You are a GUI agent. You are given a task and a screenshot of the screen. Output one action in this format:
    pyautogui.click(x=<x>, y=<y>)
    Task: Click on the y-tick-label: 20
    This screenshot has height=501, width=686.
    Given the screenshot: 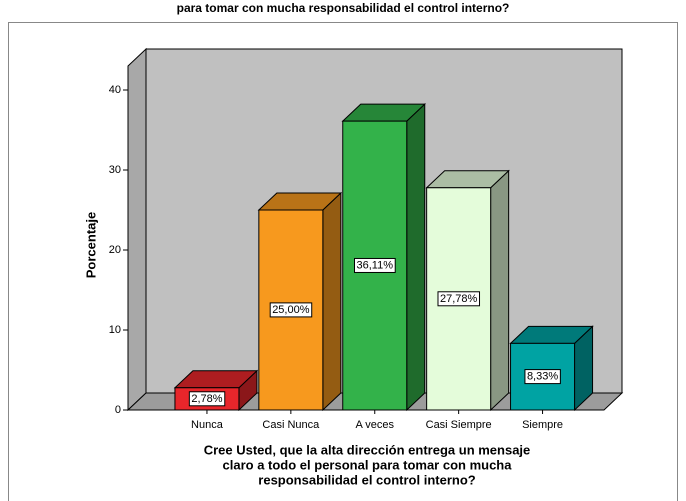 What is the action you would take?
    pyautogui.click(x=115, y=250)
    